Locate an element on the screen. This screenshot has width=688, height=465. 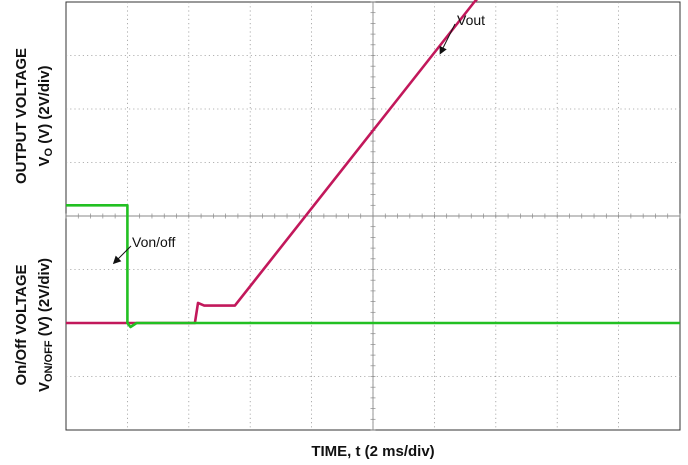
y-axis-label-bottom: On/Off VOLTAGE VON/OFF (V) (2V/div) is located at coordinates (34, 325).